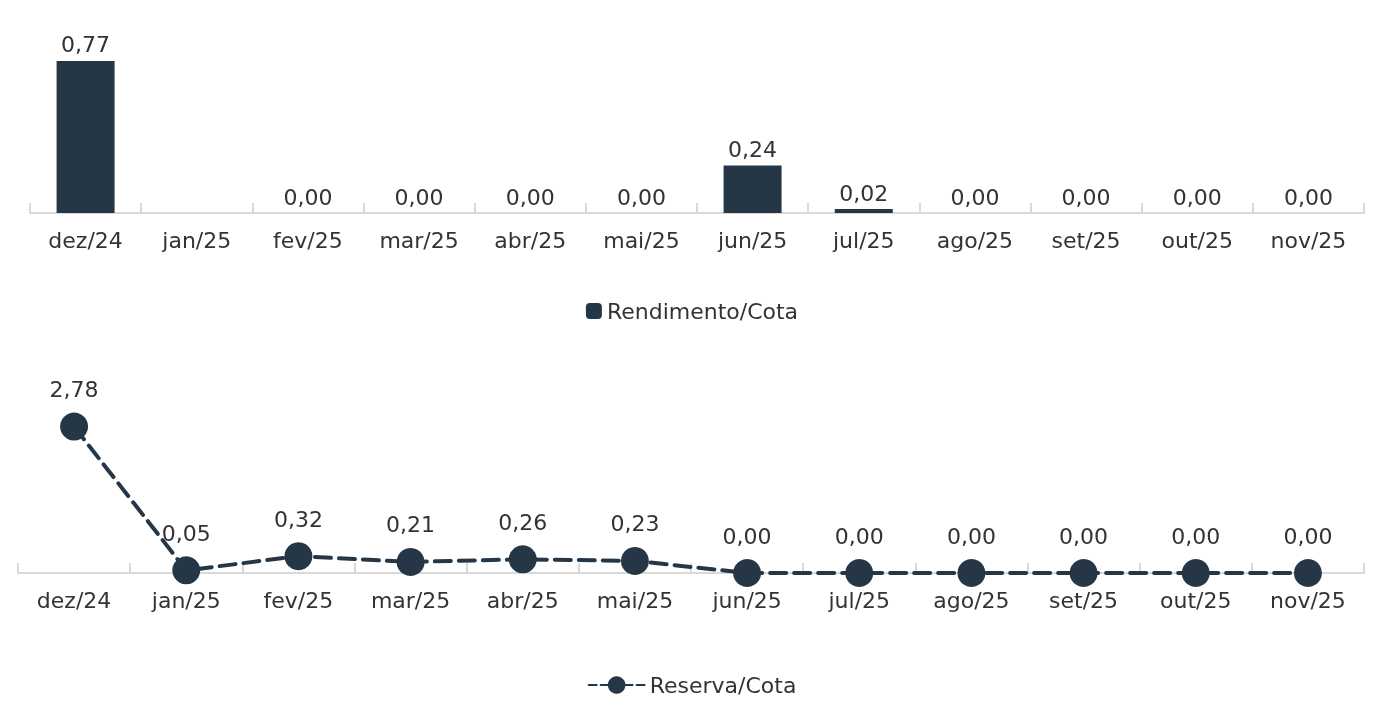 Image resolution: width=1384 pixels, height=706 pixels. Describe the element at coordinates (753, 150) in the screenshot. I see `data-label: 0,24` at that location.